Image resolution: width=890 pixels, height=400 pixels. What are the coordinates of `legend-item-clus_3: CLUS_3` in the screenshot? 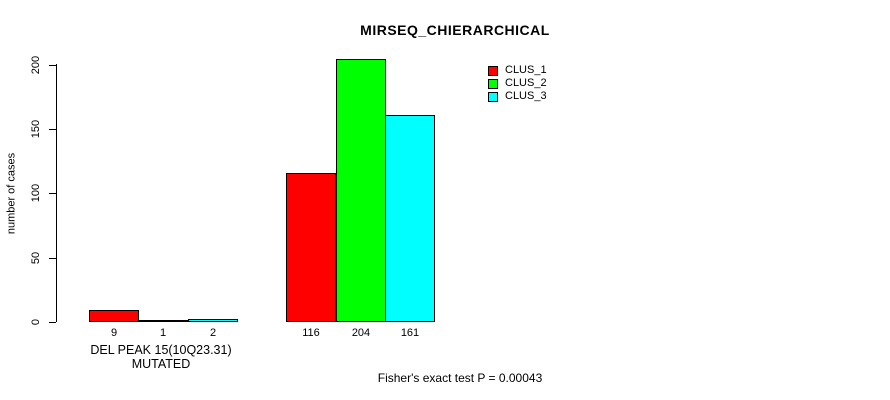 It's located at (517, 96).